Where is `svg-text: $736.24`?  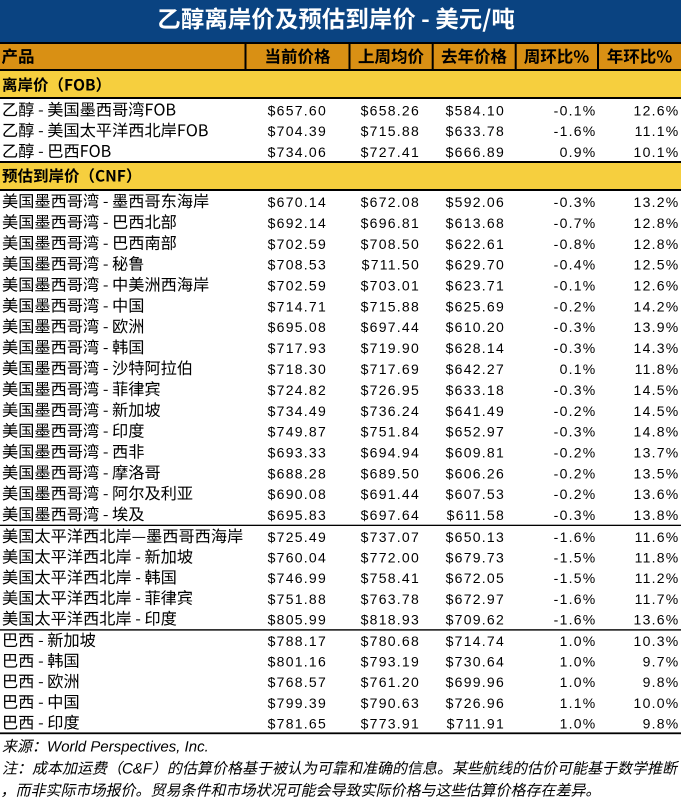
svg-text: $736.24 is located at coordinates (390, 411).